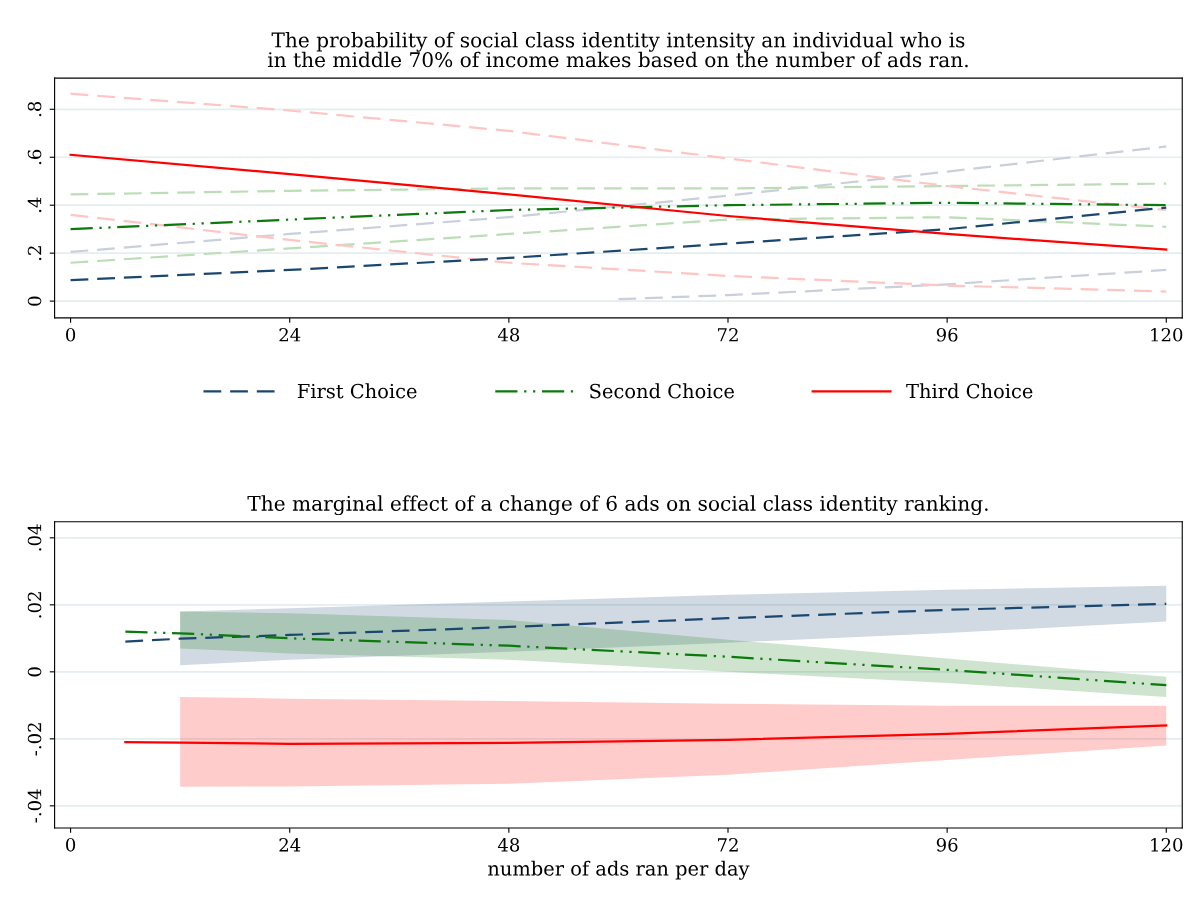  I want to click on x-axis-title: number of ads ran per day, so click(619, 870).